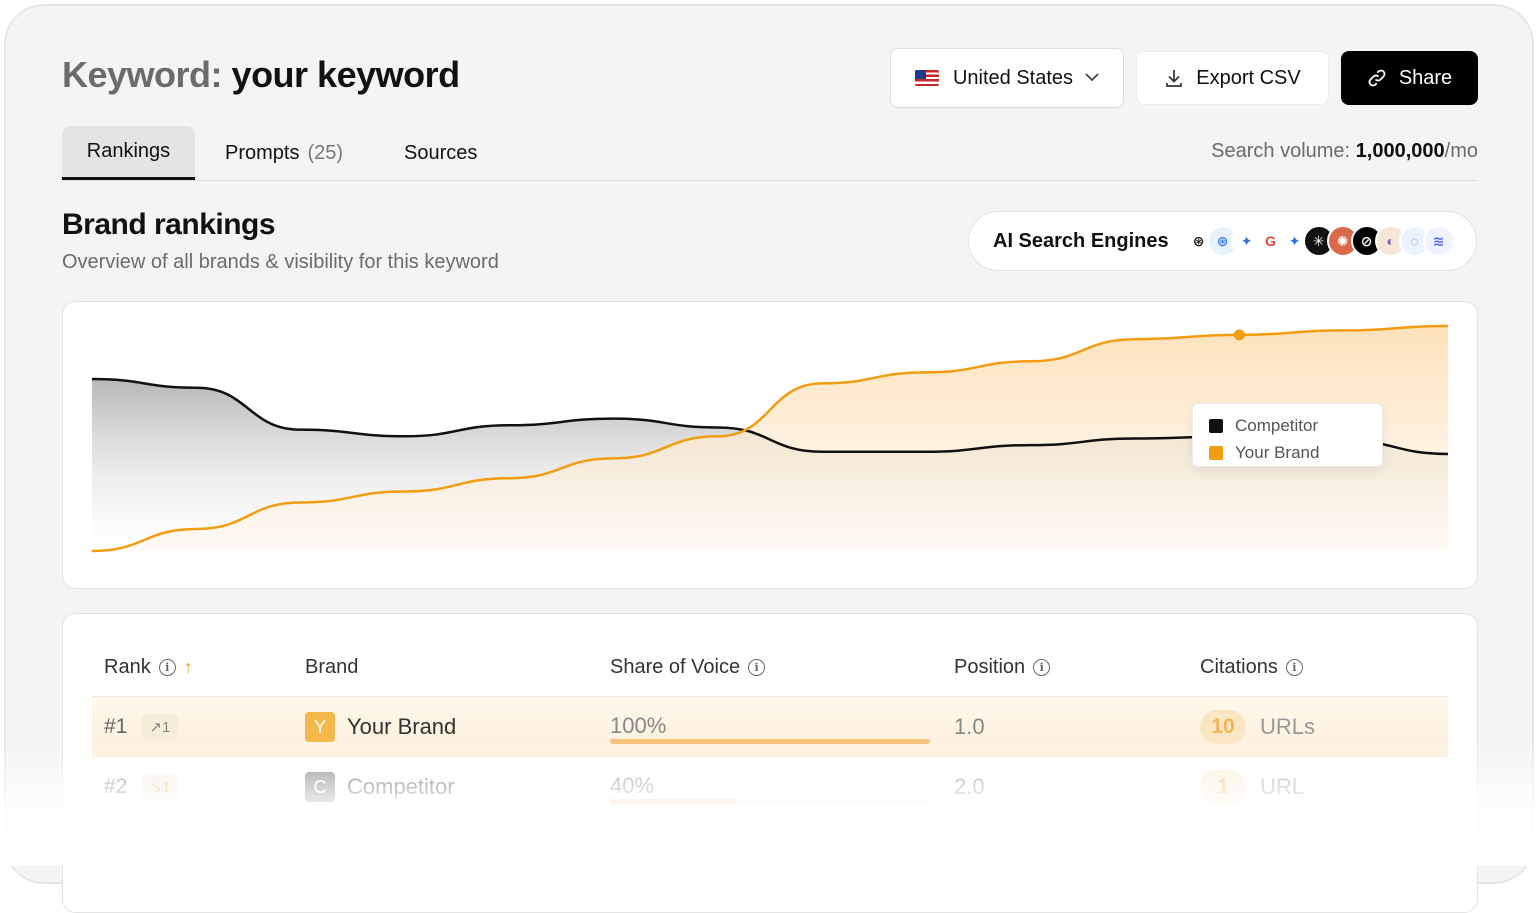 The height and width of the screenshot is (913, 1538). I want to click on column-header-citations: Citations i, so click(1251, 667).